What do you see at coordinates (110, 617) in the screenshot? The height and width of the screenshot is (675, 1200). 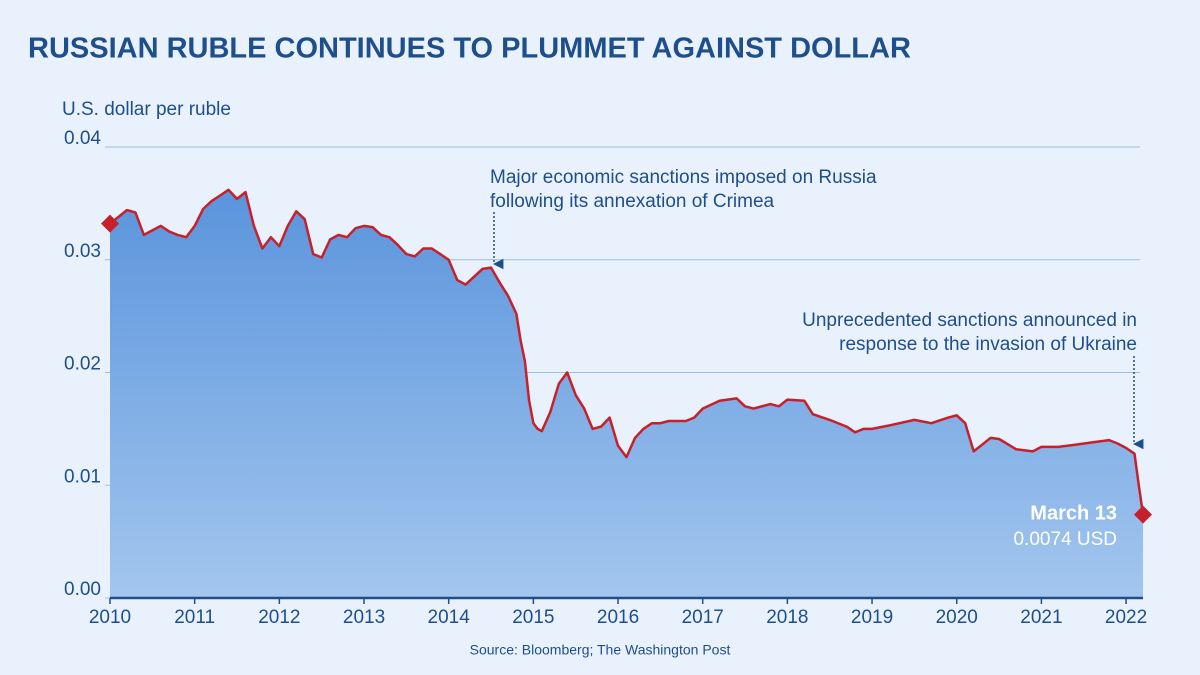 I see `x-tick-label: 2010` at bounding box center [110, 617].